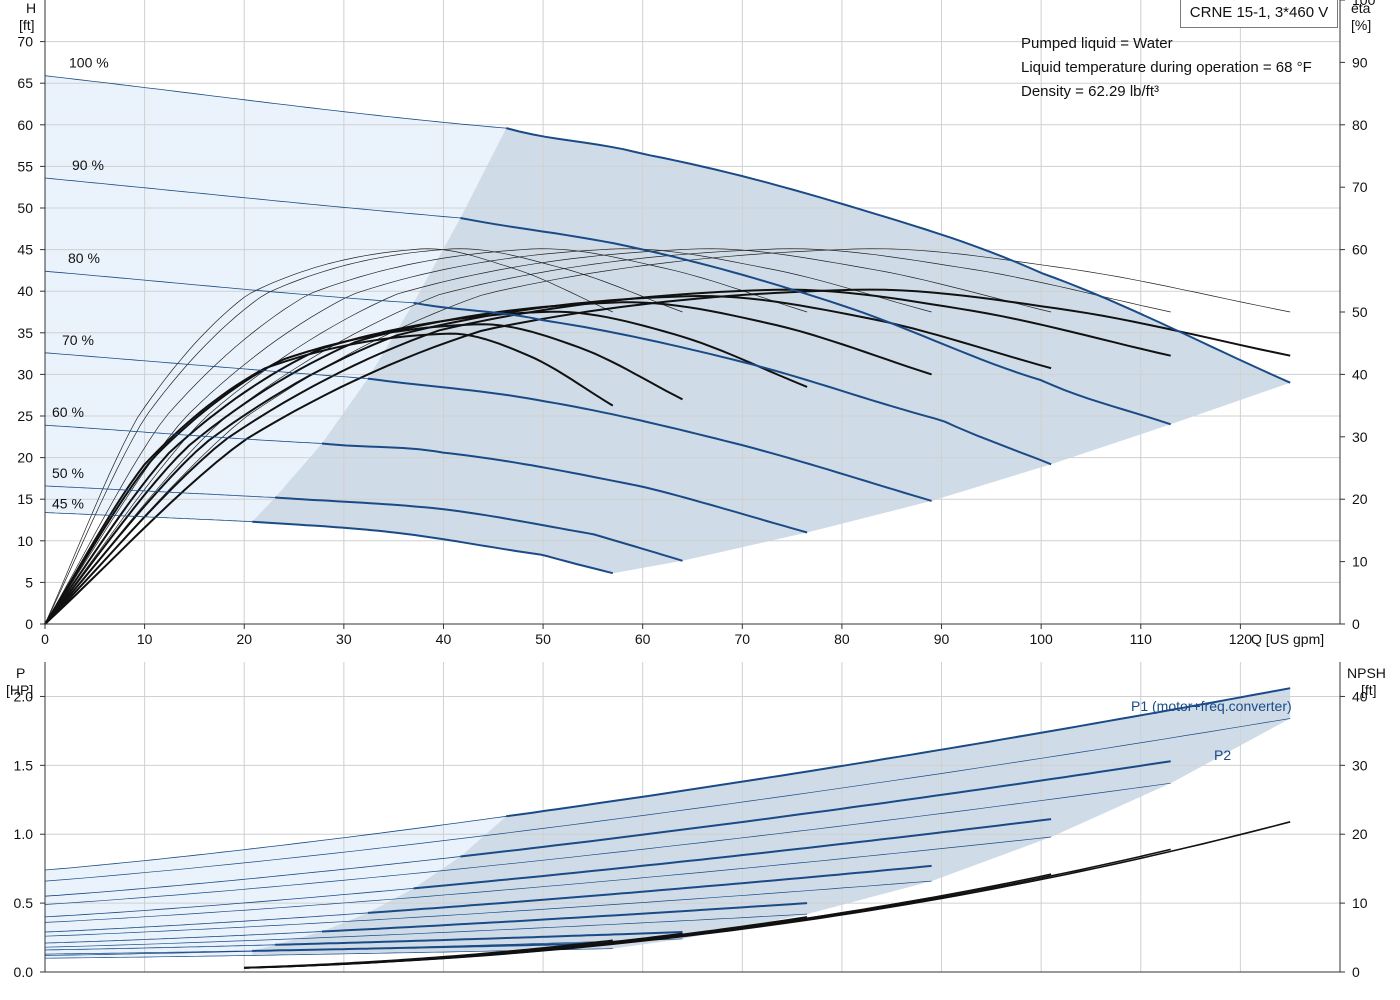 The width and height of the screenshot is (1400, 1000). I want to click on speed-label: 90 %, so click(88, 165).